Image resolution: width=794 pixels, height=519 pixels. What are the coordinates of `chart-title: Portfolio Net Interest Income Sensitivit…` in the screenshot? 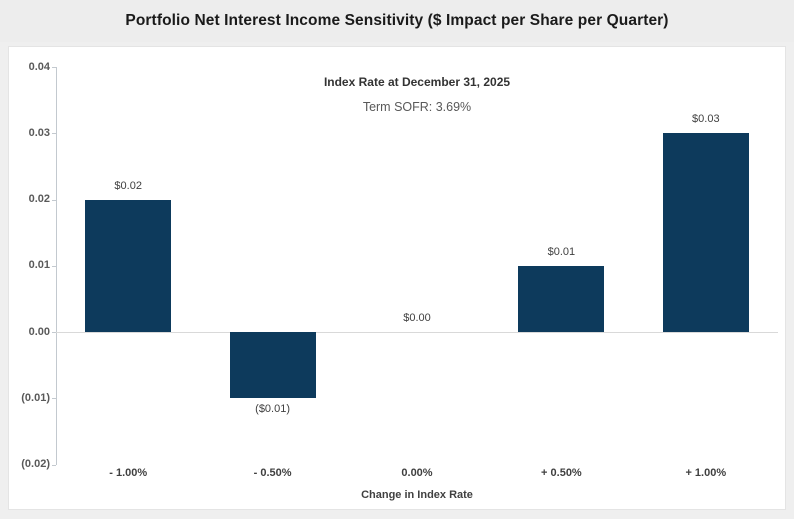 It's located at (397, 20).